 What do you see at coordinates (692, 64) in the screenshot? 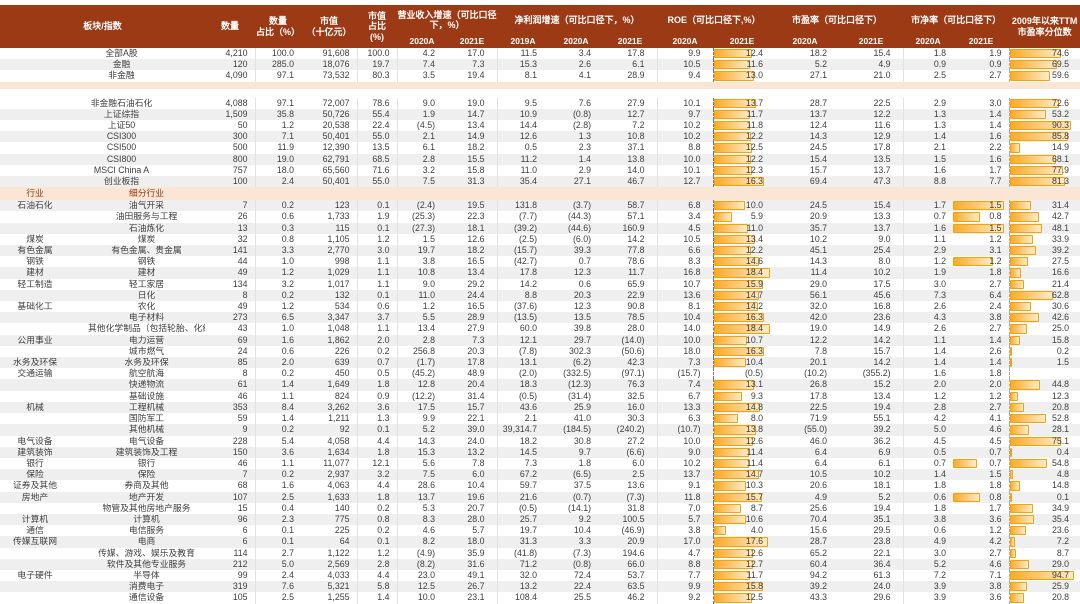
I see `cell-o20: 10.5` at bounding box center [692, 64].